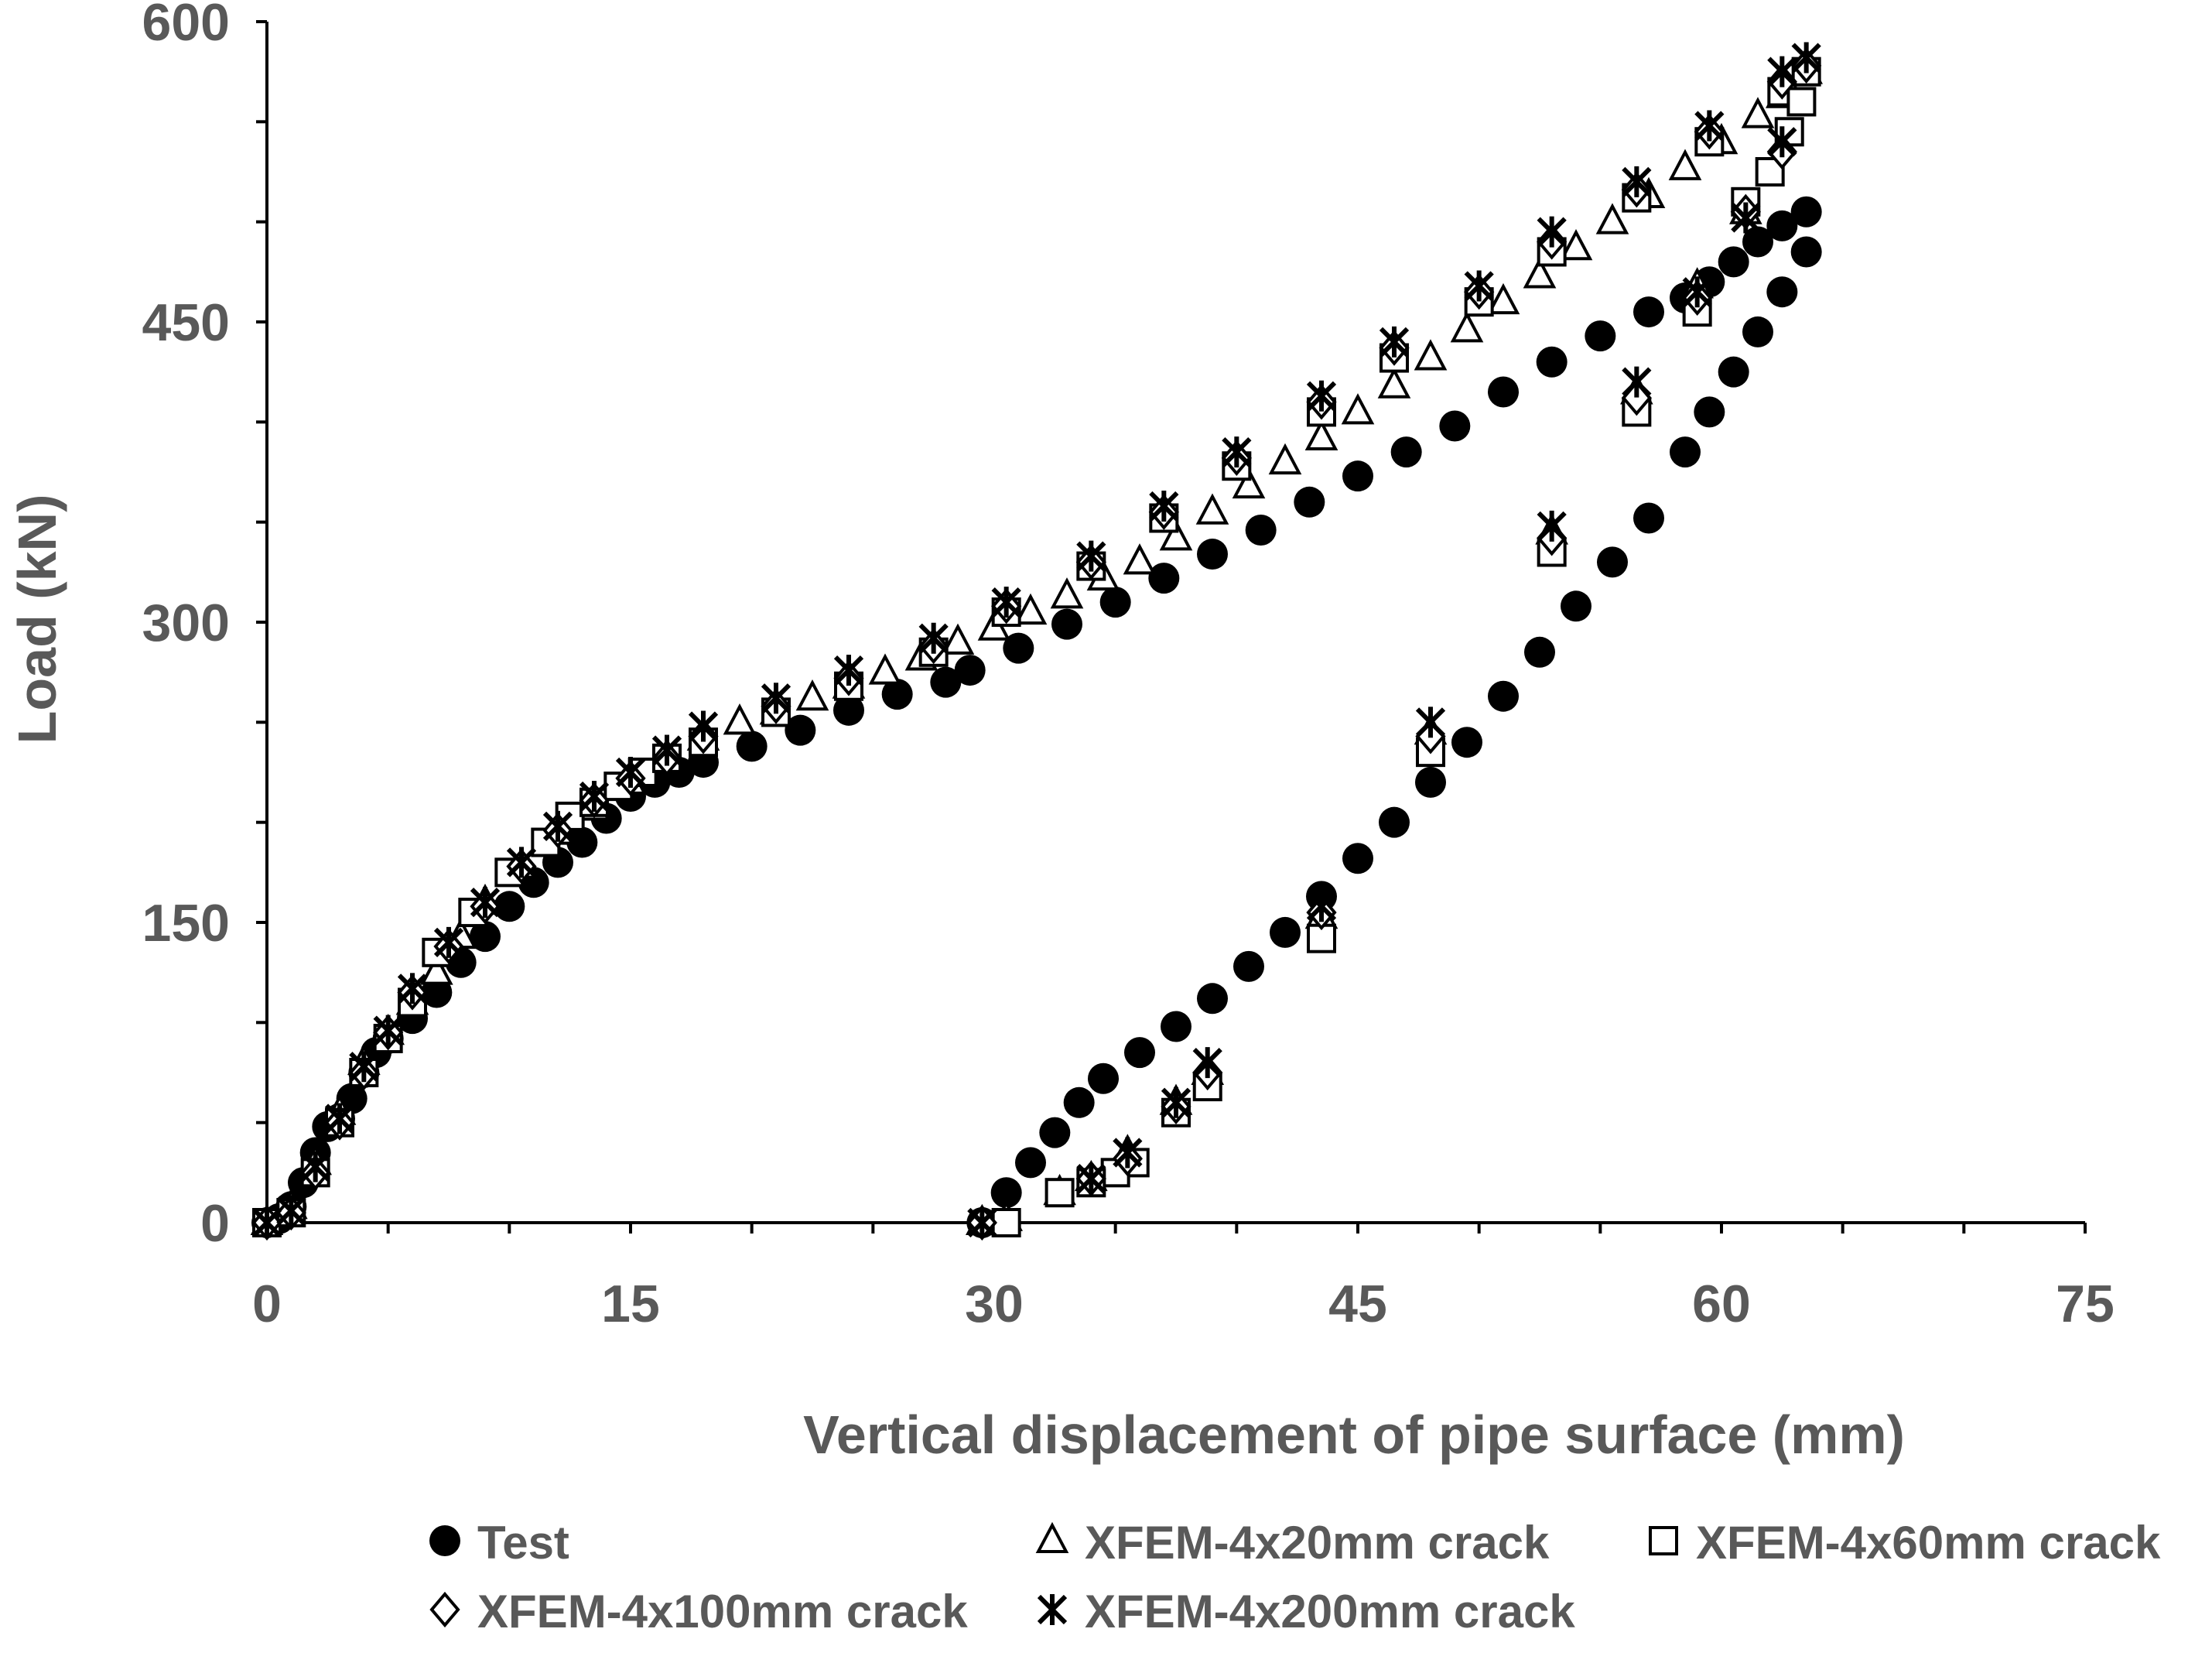  Describe the element at coordinates (1330, 1611) in the screenshot. I see `legend-label: XFEM-4x200mm crack` at that location.